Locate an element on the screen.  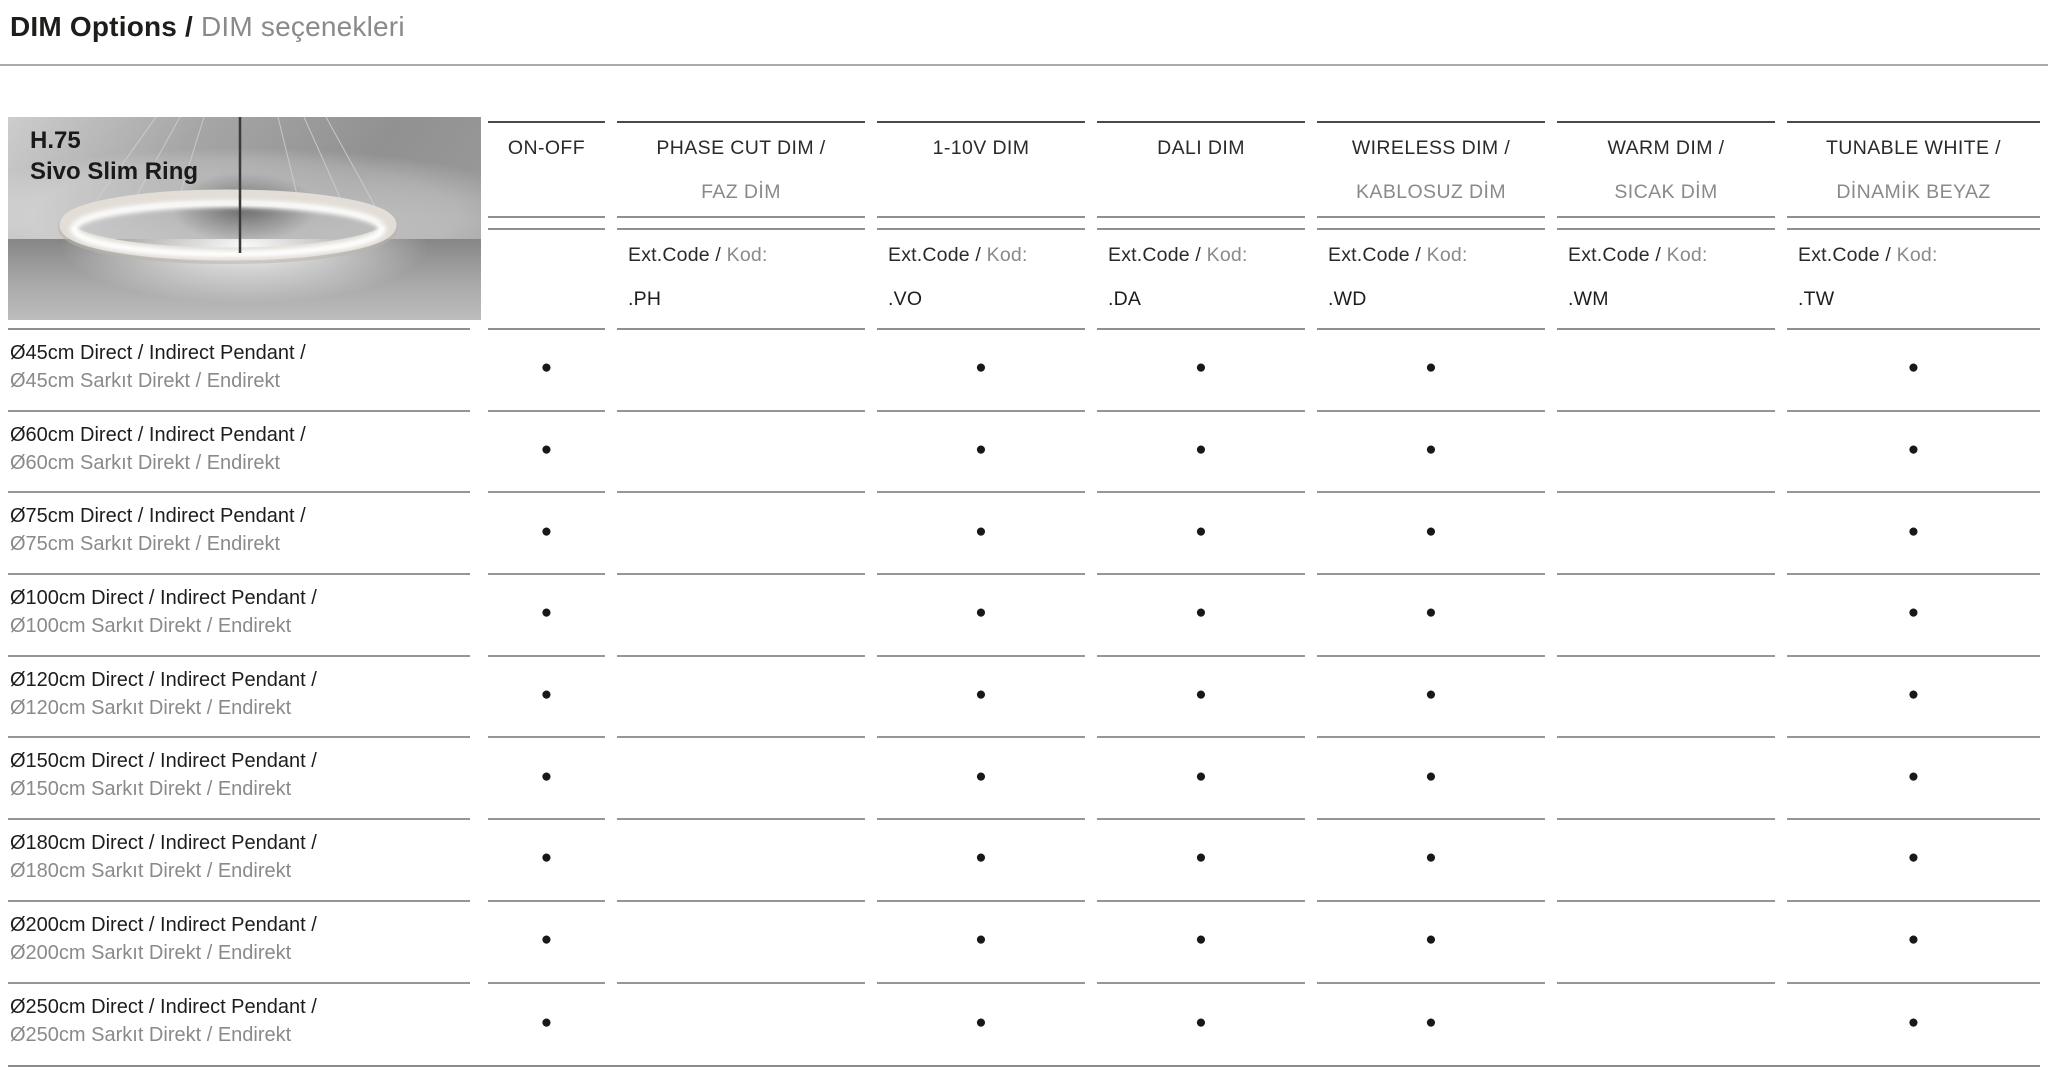
column-header-en: TUNABLE WHITE / is located at coordinates (1913, 148).